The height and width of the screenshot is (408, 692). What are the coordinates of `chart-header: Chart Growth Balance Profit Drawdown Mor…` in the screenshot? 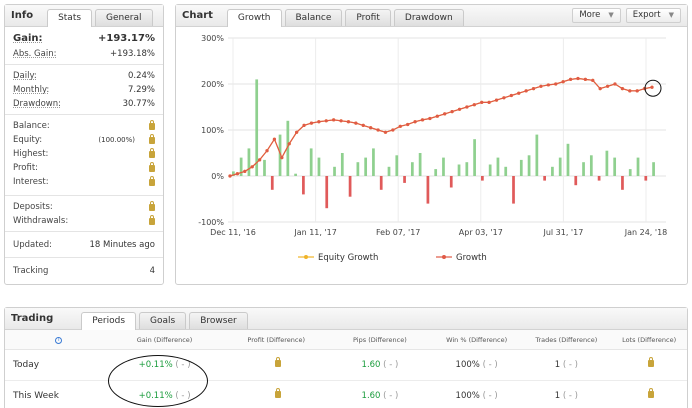 It's located at (431, 16).